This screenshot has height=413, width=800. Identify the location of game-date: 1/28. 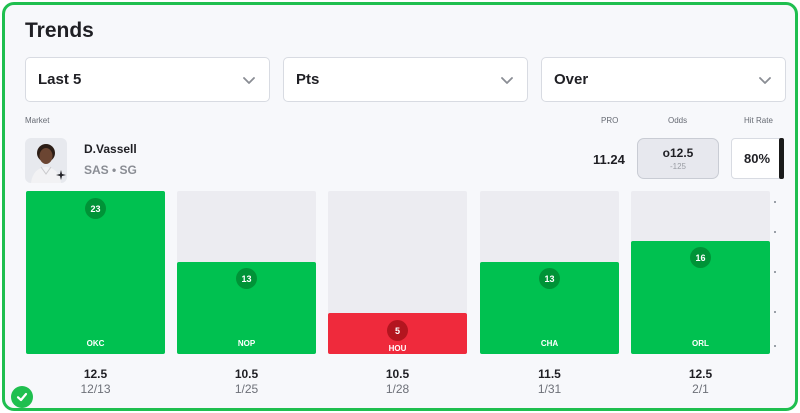
(397, 389).